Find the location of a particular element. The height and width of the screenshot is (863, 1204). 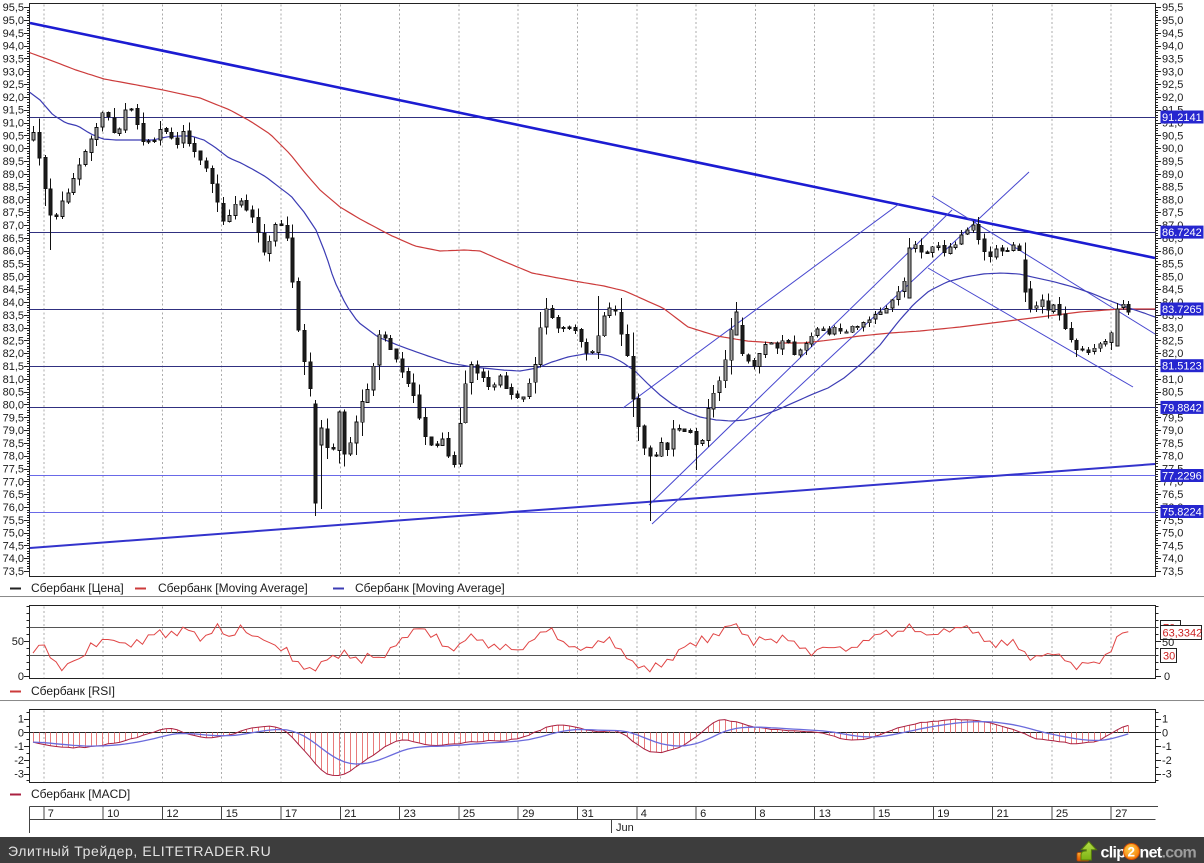

svg-text: 23 is located at coordinates (410, 814).